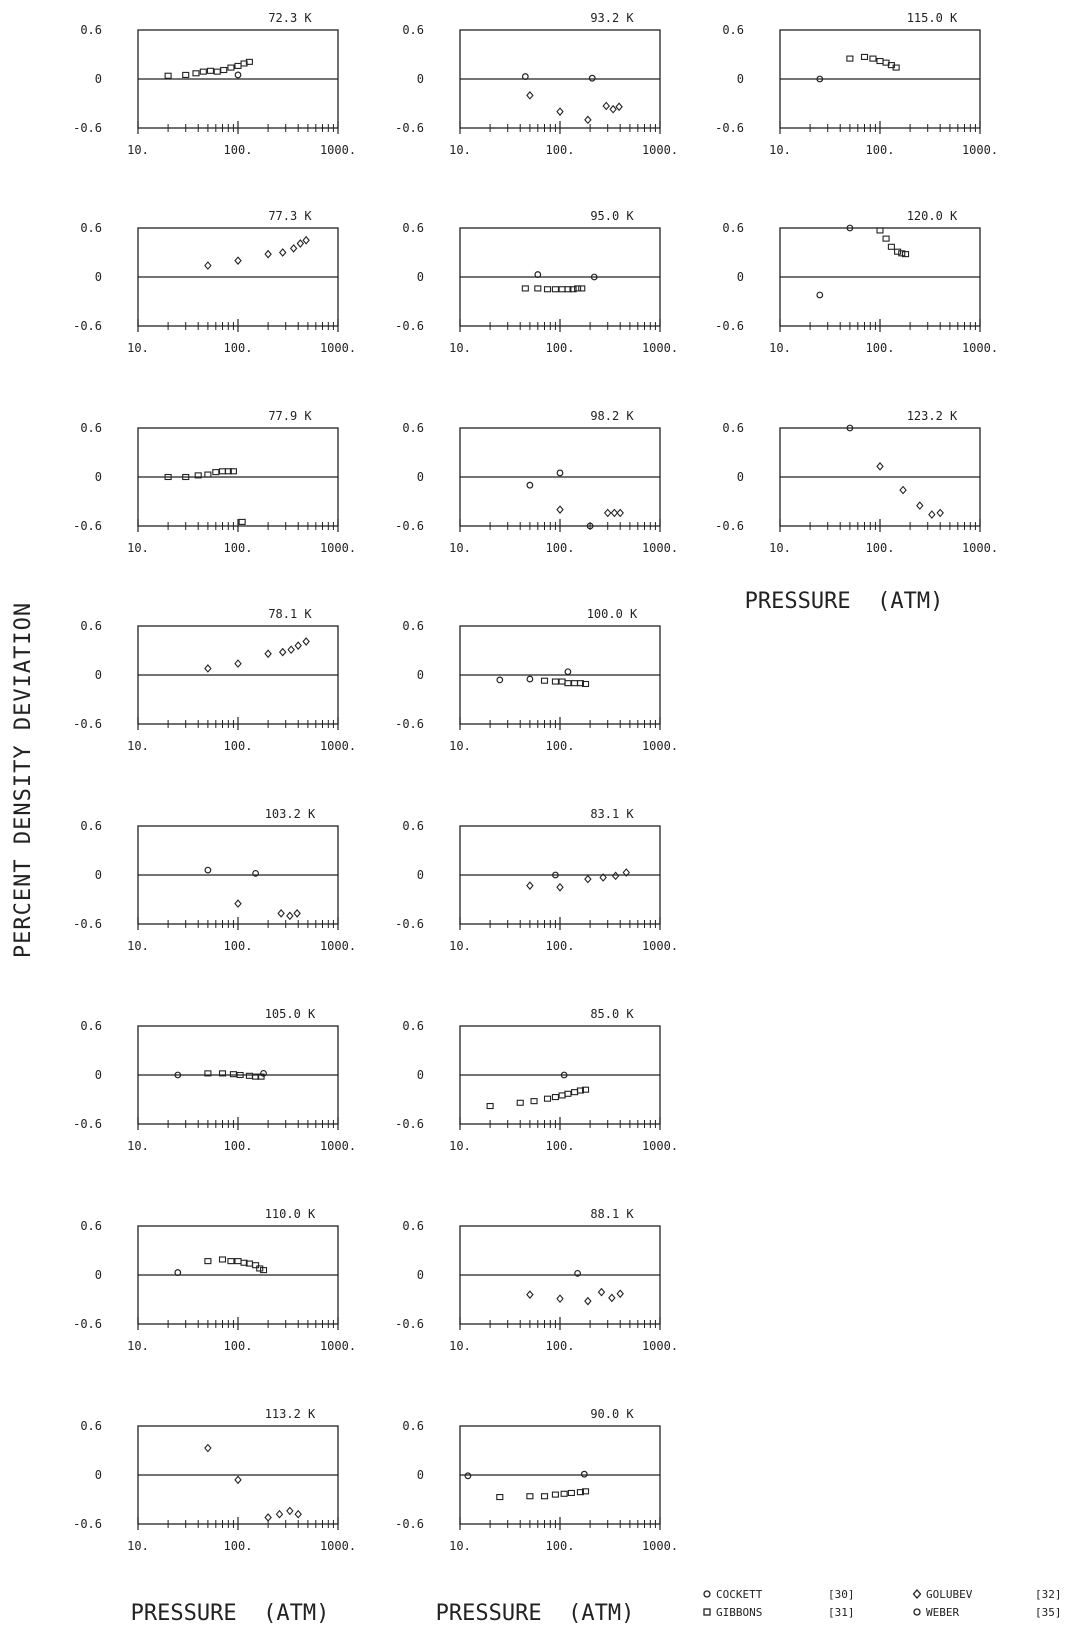  I want to click on panel: 77.3 K 0.6 0 -0.6 10. 100. 1000., so click(214, 282).